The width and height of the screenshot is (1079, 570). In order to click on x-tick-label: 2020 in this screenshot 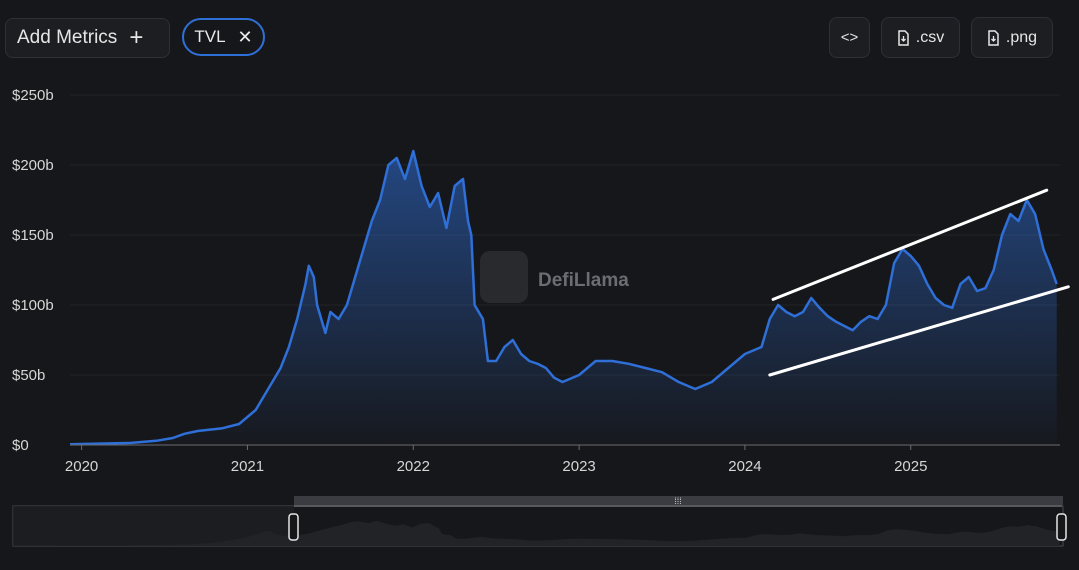, I will do `click(81, 466)`.